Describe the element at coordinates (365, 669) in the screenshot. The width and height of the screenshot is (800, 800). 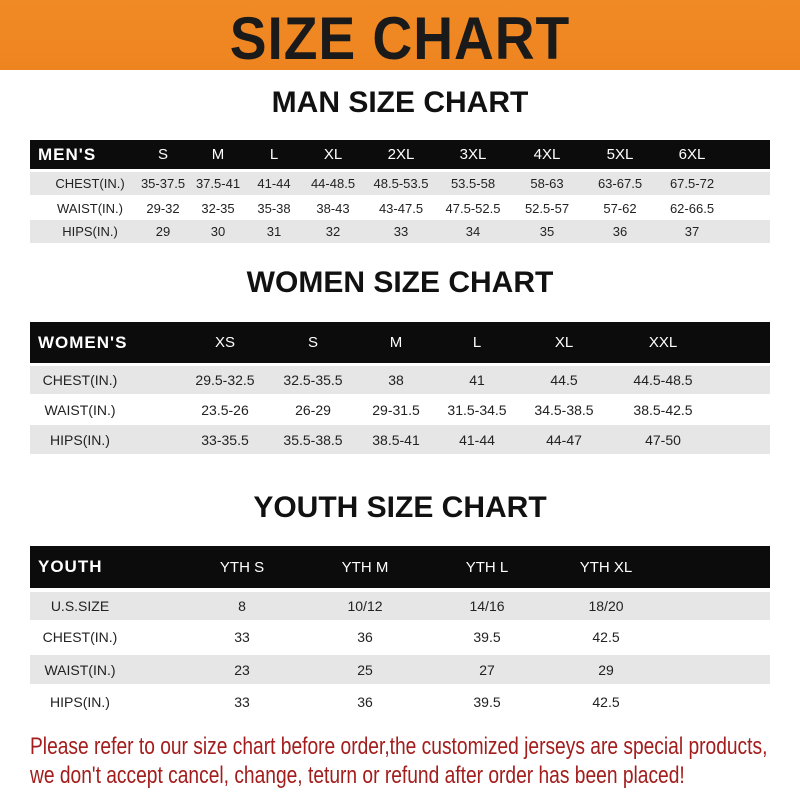
I see `table-cell: 25` at that location.